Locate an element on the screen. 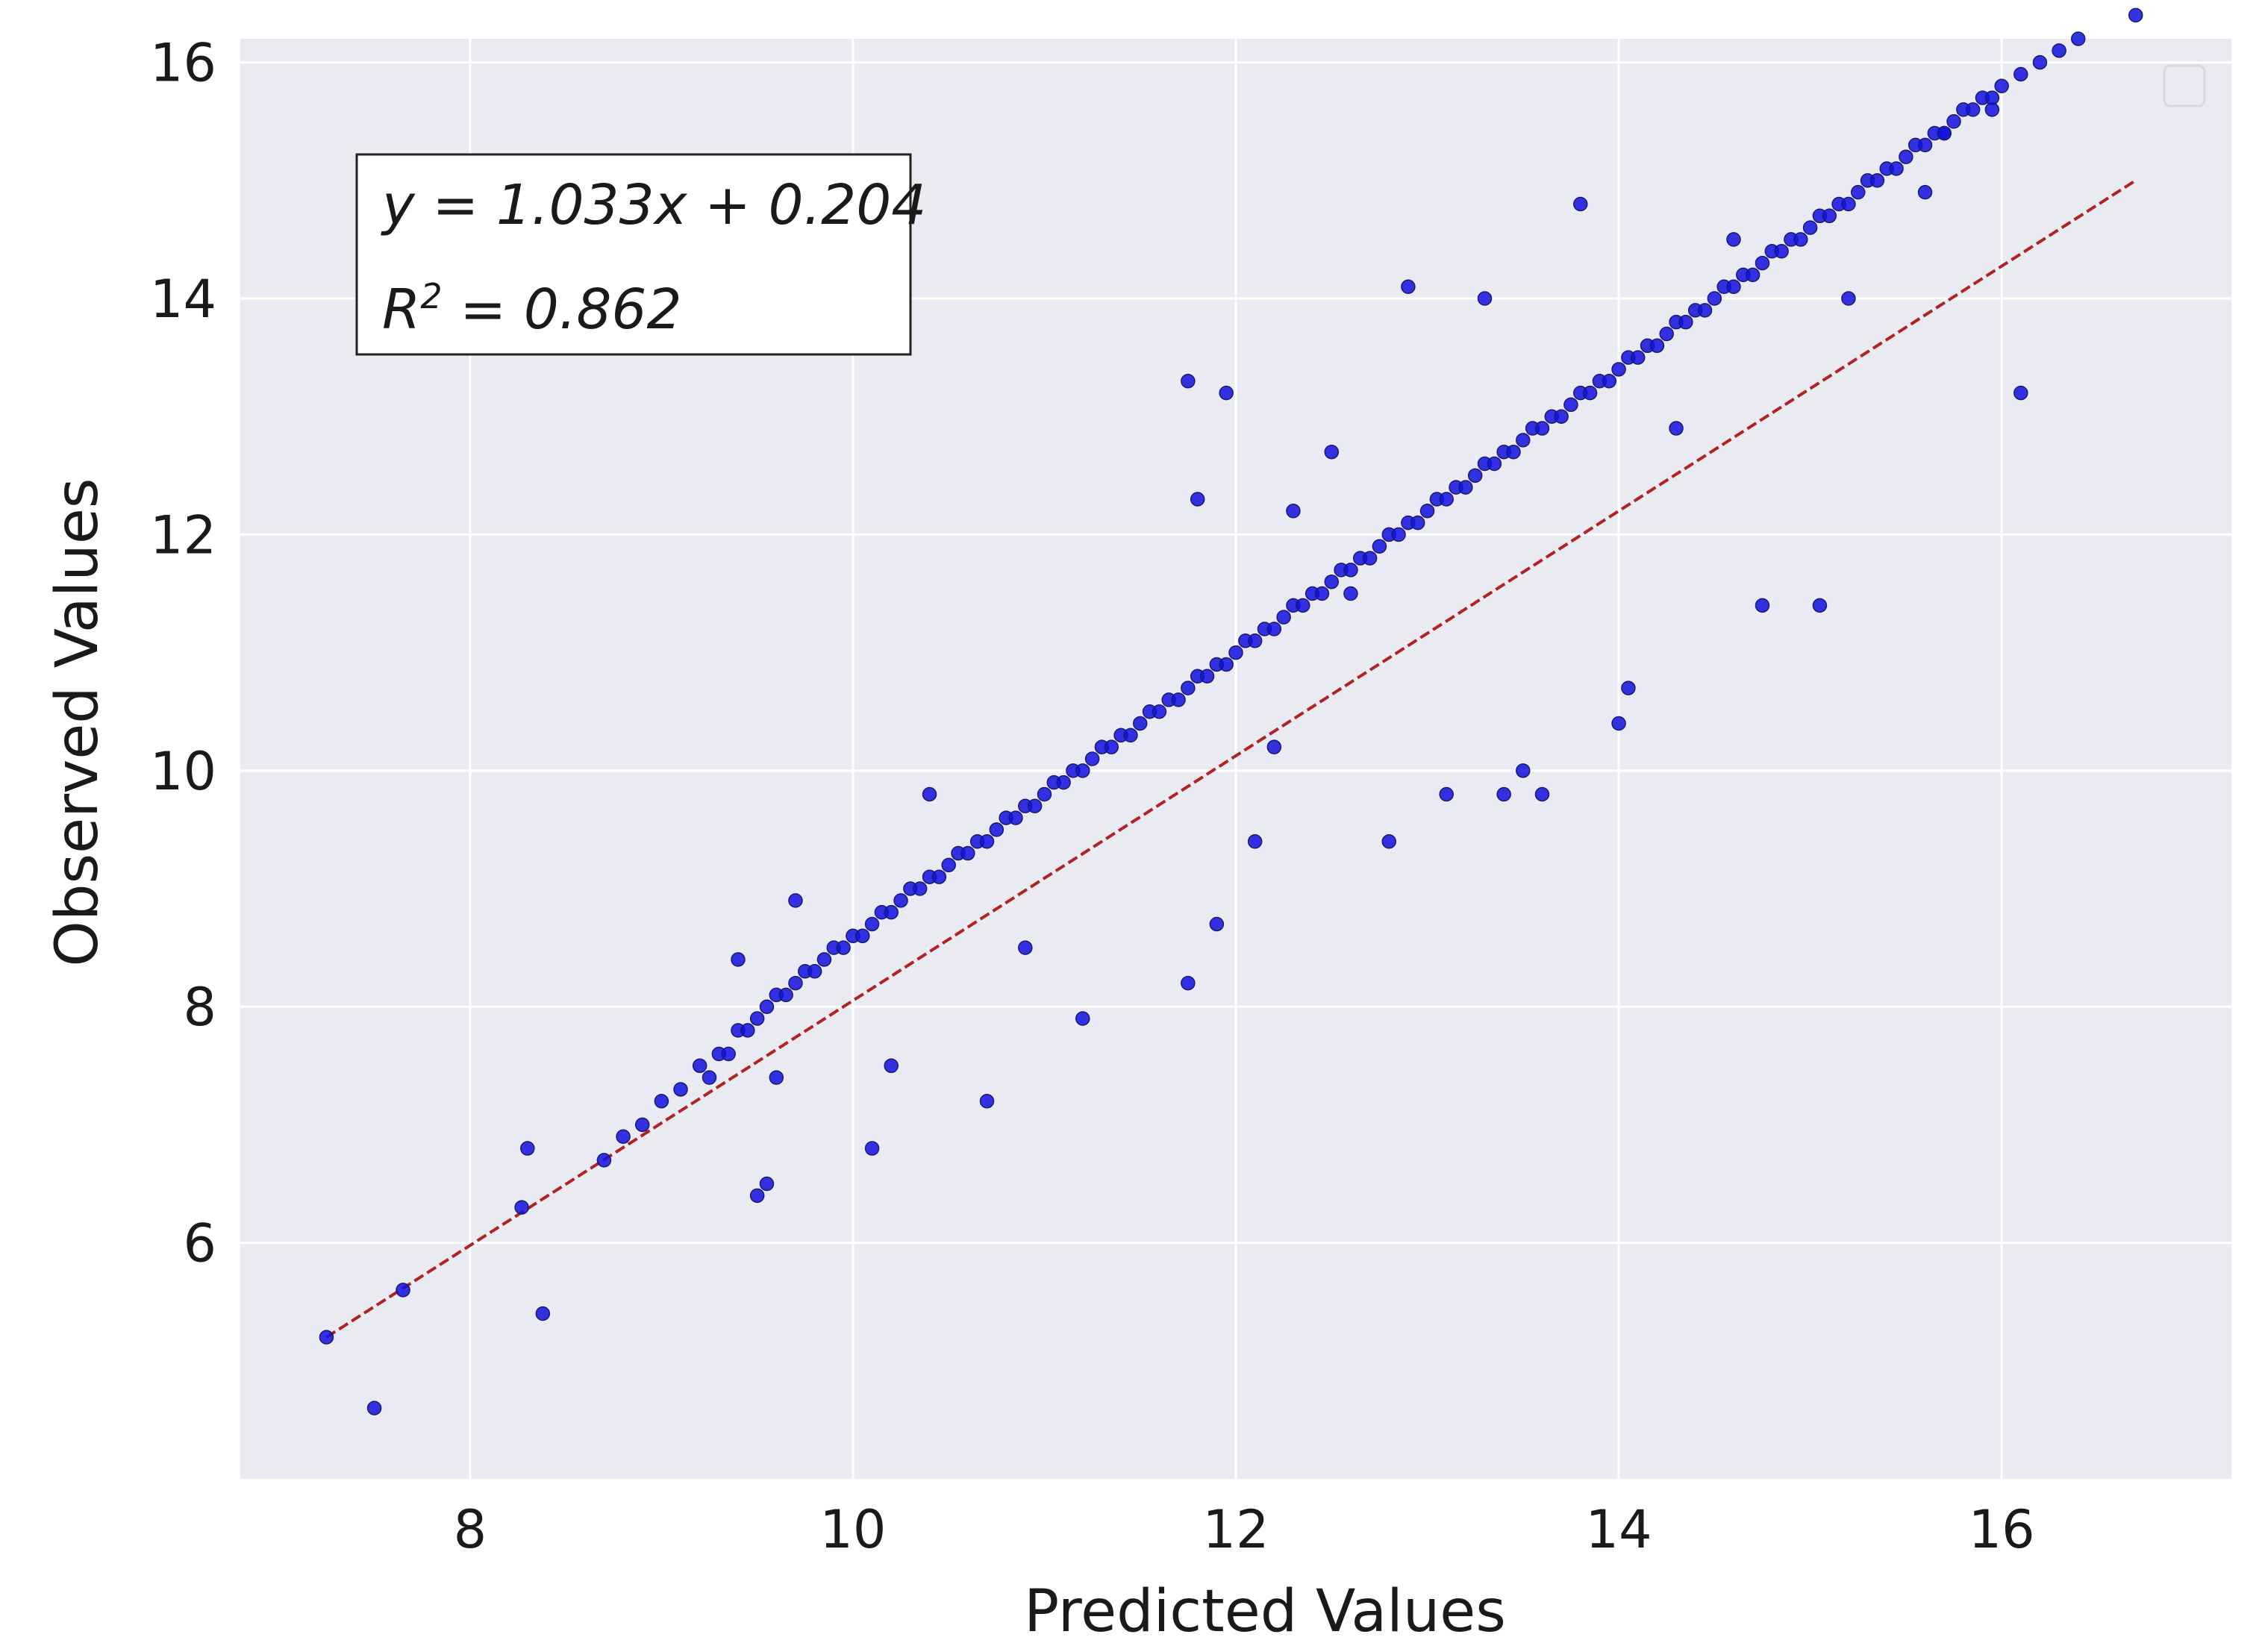  y-tick-label: 10 is located at coordinates (183, 771).